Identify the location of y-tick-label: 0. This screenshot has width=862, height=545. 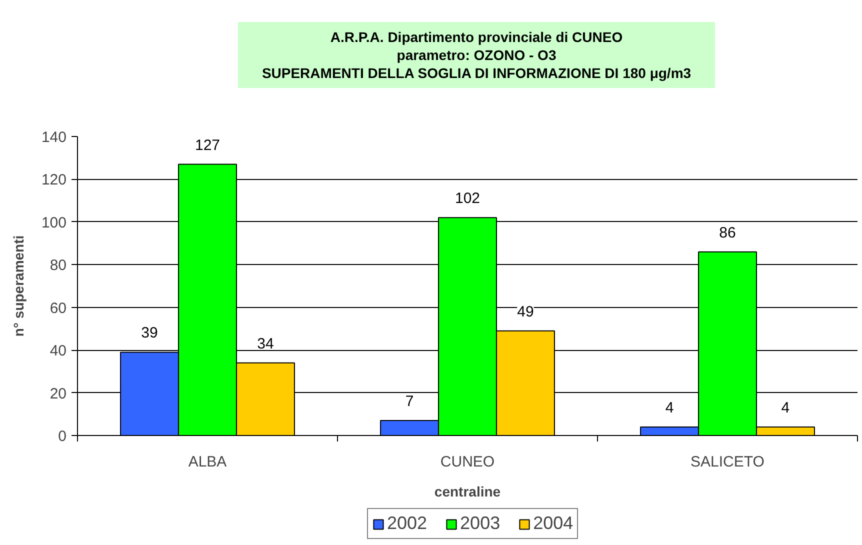
(62, 436).